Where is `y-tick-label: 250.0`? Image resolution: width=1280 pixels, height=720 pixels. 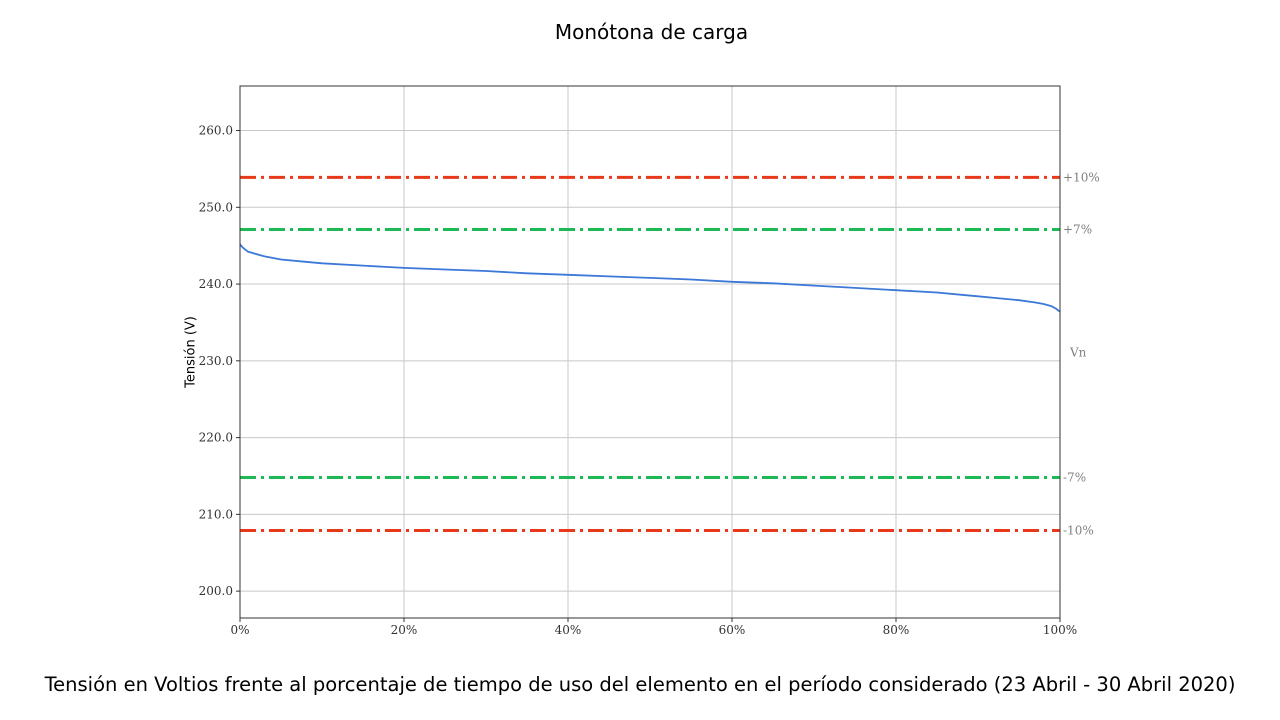
y-tick-label: 250.0 is located at coordinates (216, 207).